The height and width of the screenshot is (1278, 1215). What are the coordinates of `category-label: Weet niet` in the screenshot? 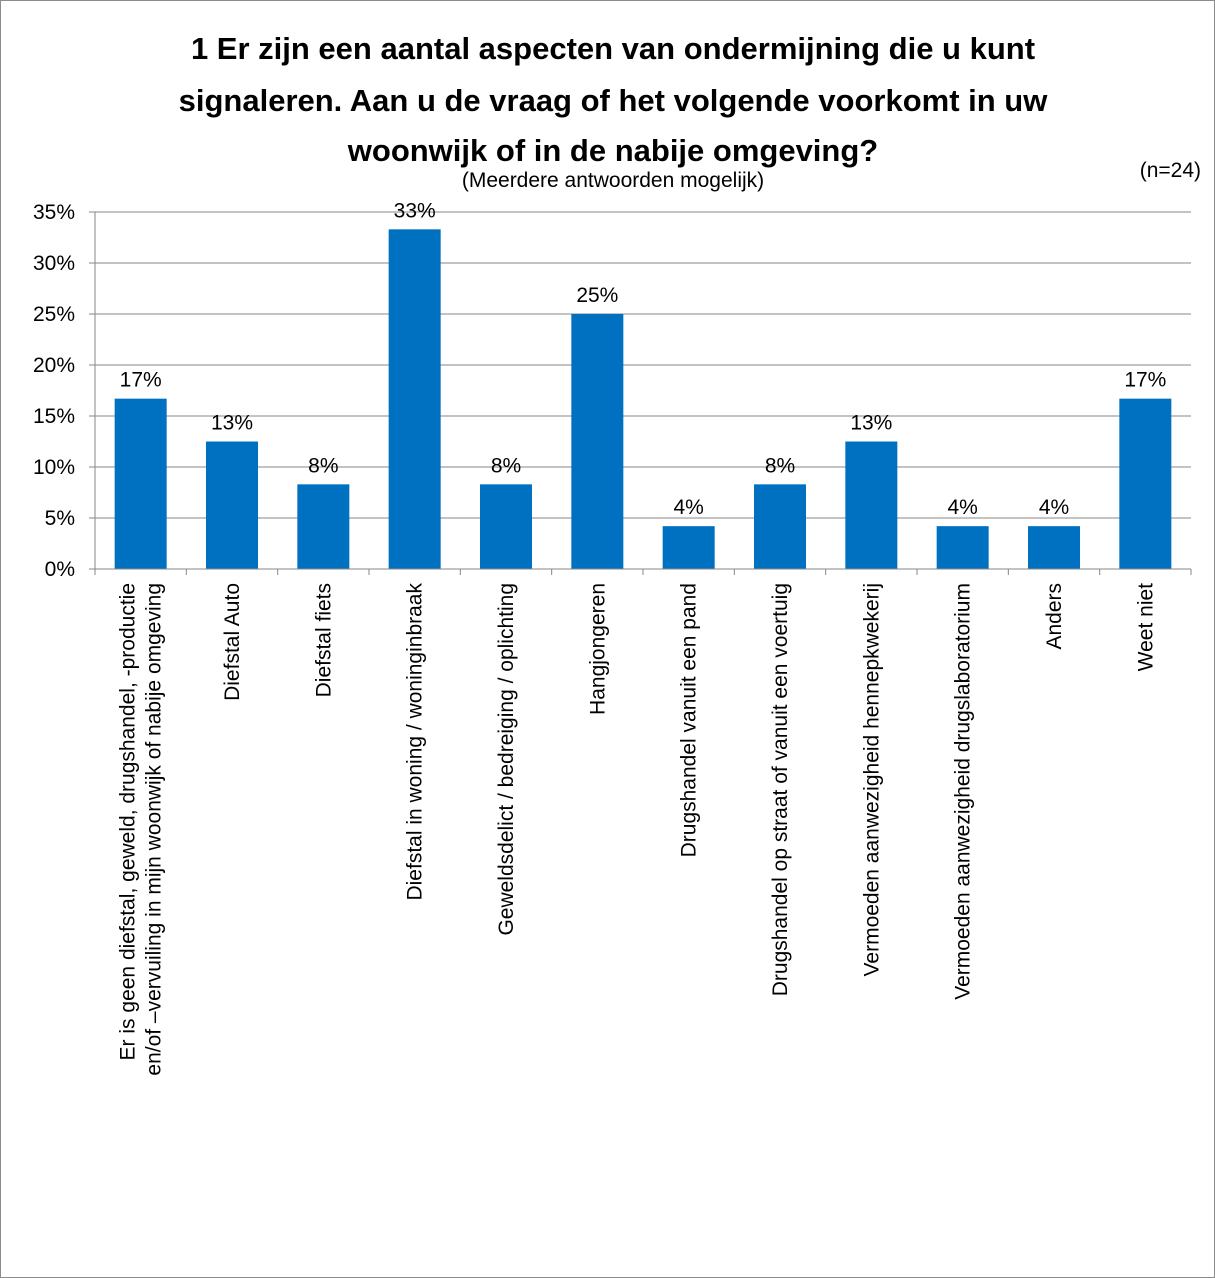 It's located at (1145, 627).